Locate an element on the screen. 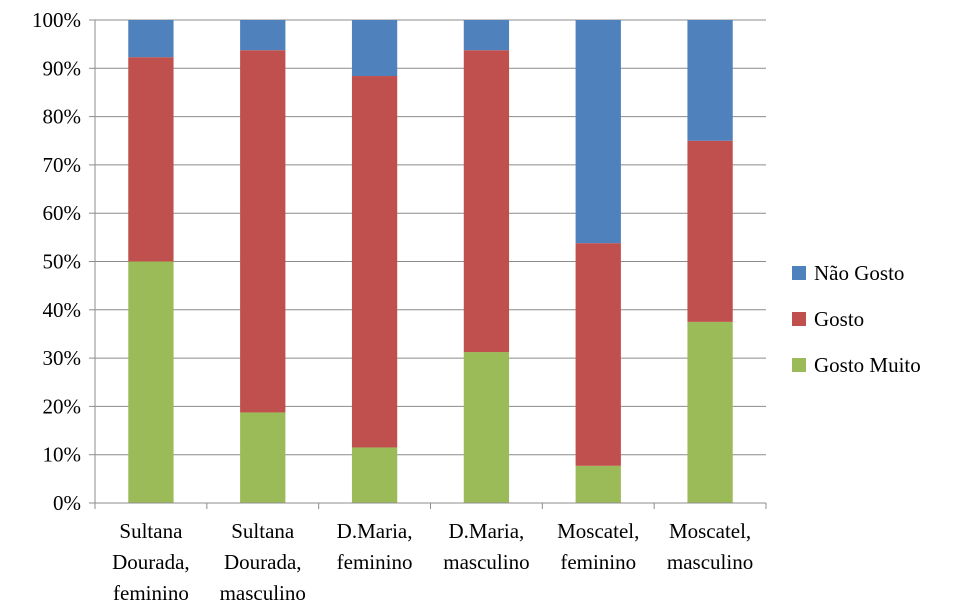 This screenshot has width=968, height=612. legend: Não Gosto Gosto Gosto Muito is located at coordinates (856, 319).